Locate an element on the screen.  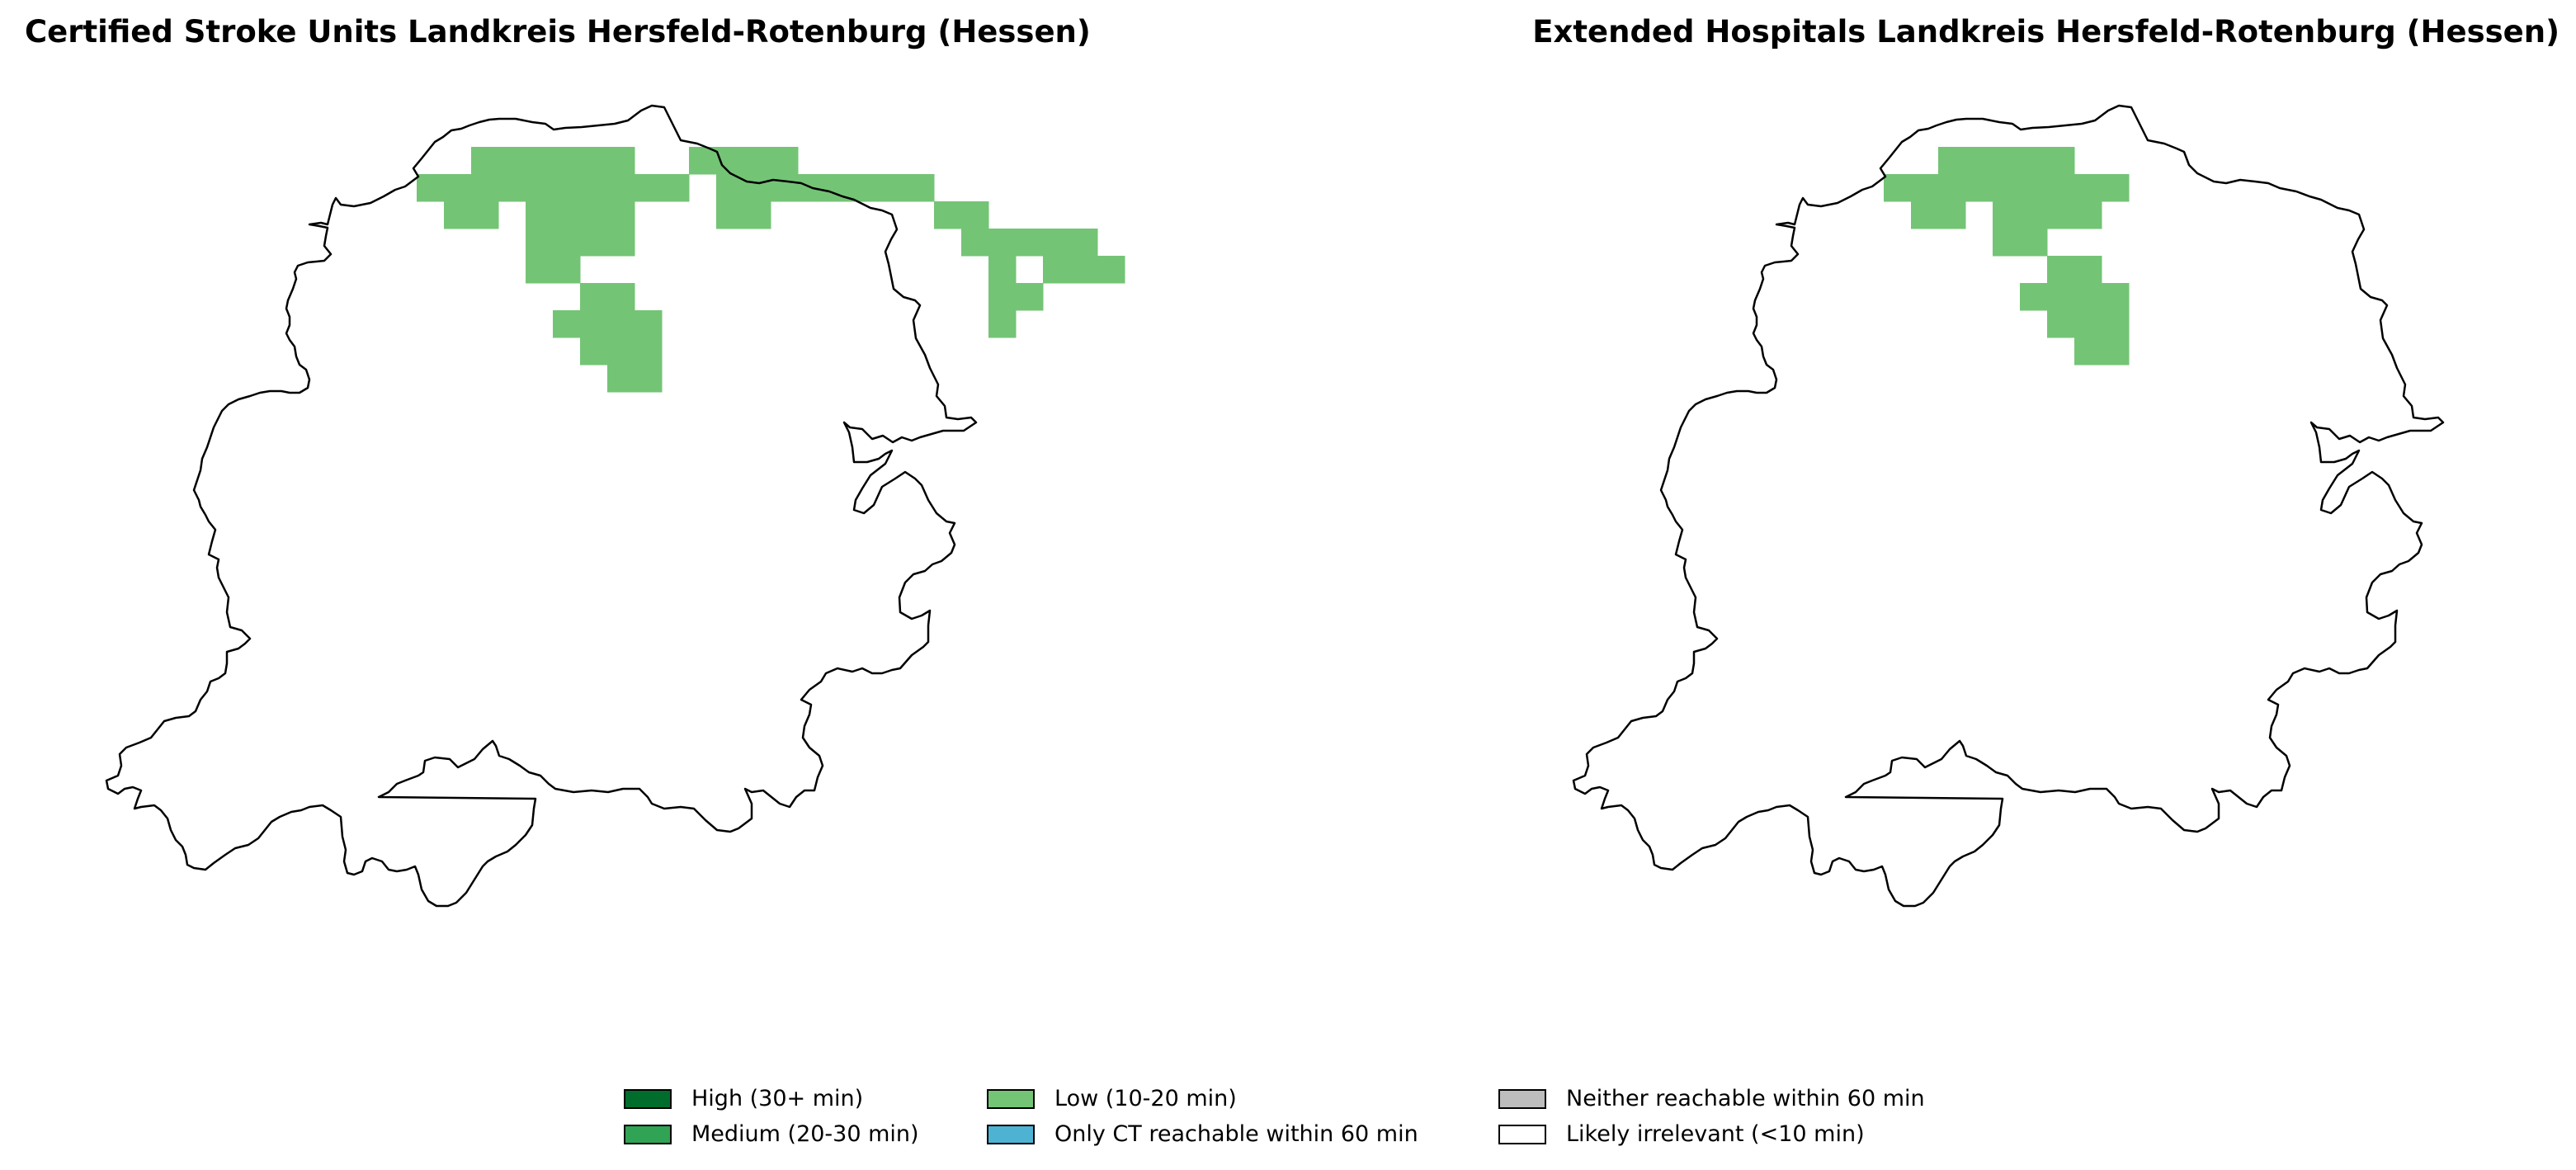
legend-item-medium: Medium (20-30 min) is located at coordinates (771, 1134).